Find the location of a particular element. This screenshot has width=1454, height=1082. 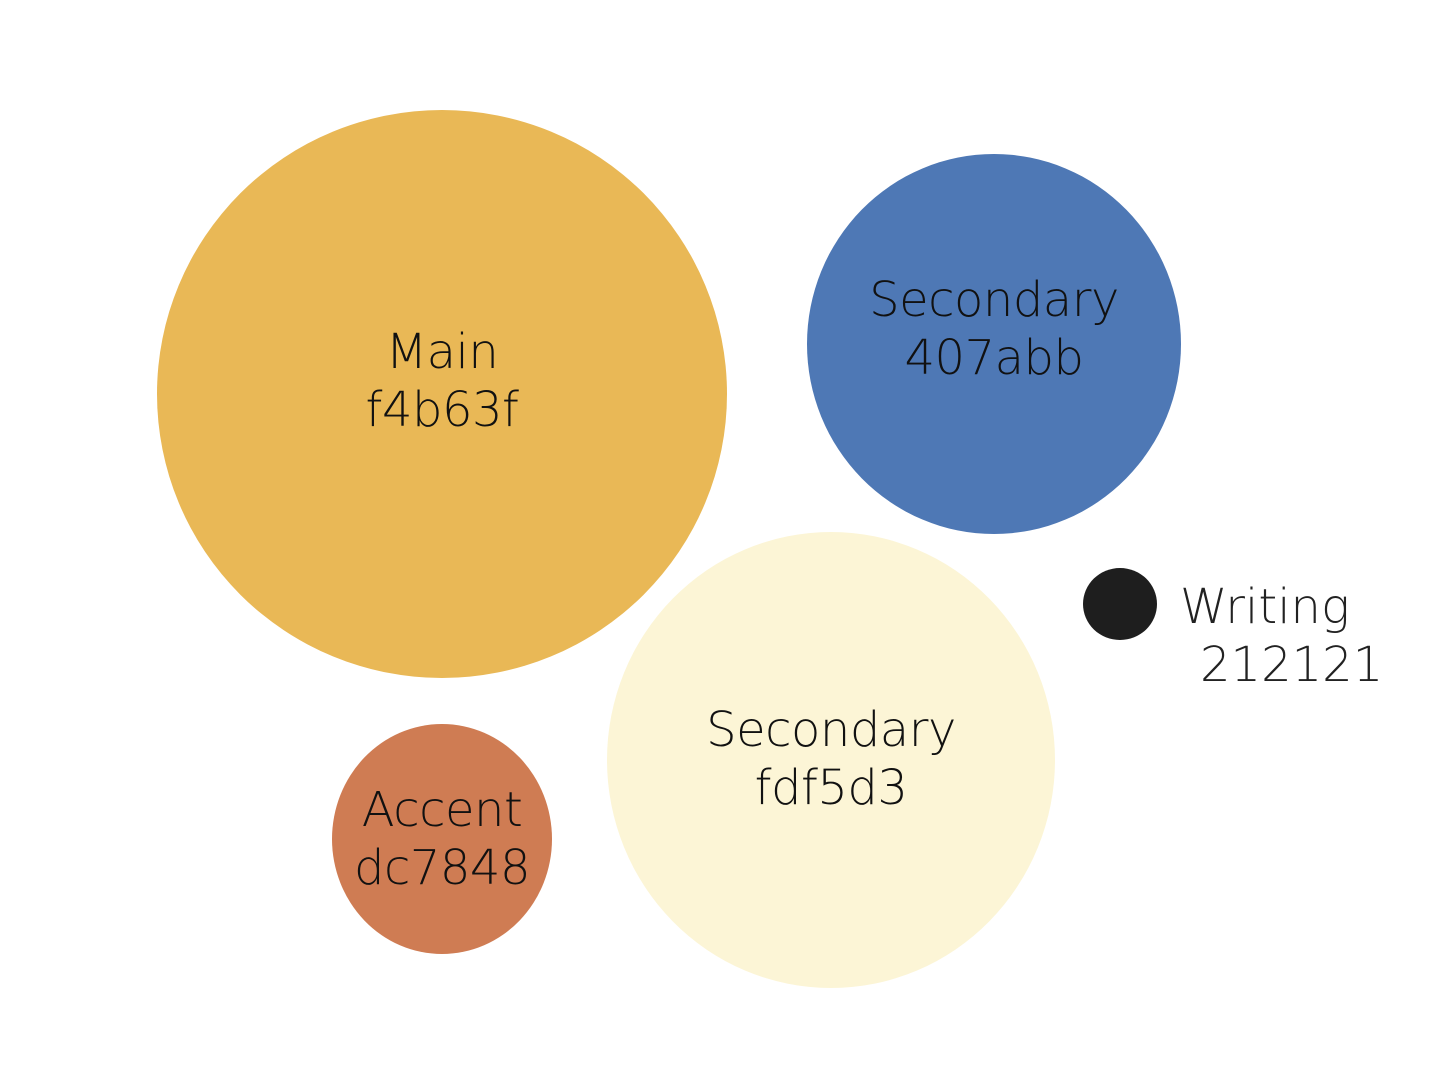

accent-color-swatch: Accent dc7848 is located at coordinates (442, 839).